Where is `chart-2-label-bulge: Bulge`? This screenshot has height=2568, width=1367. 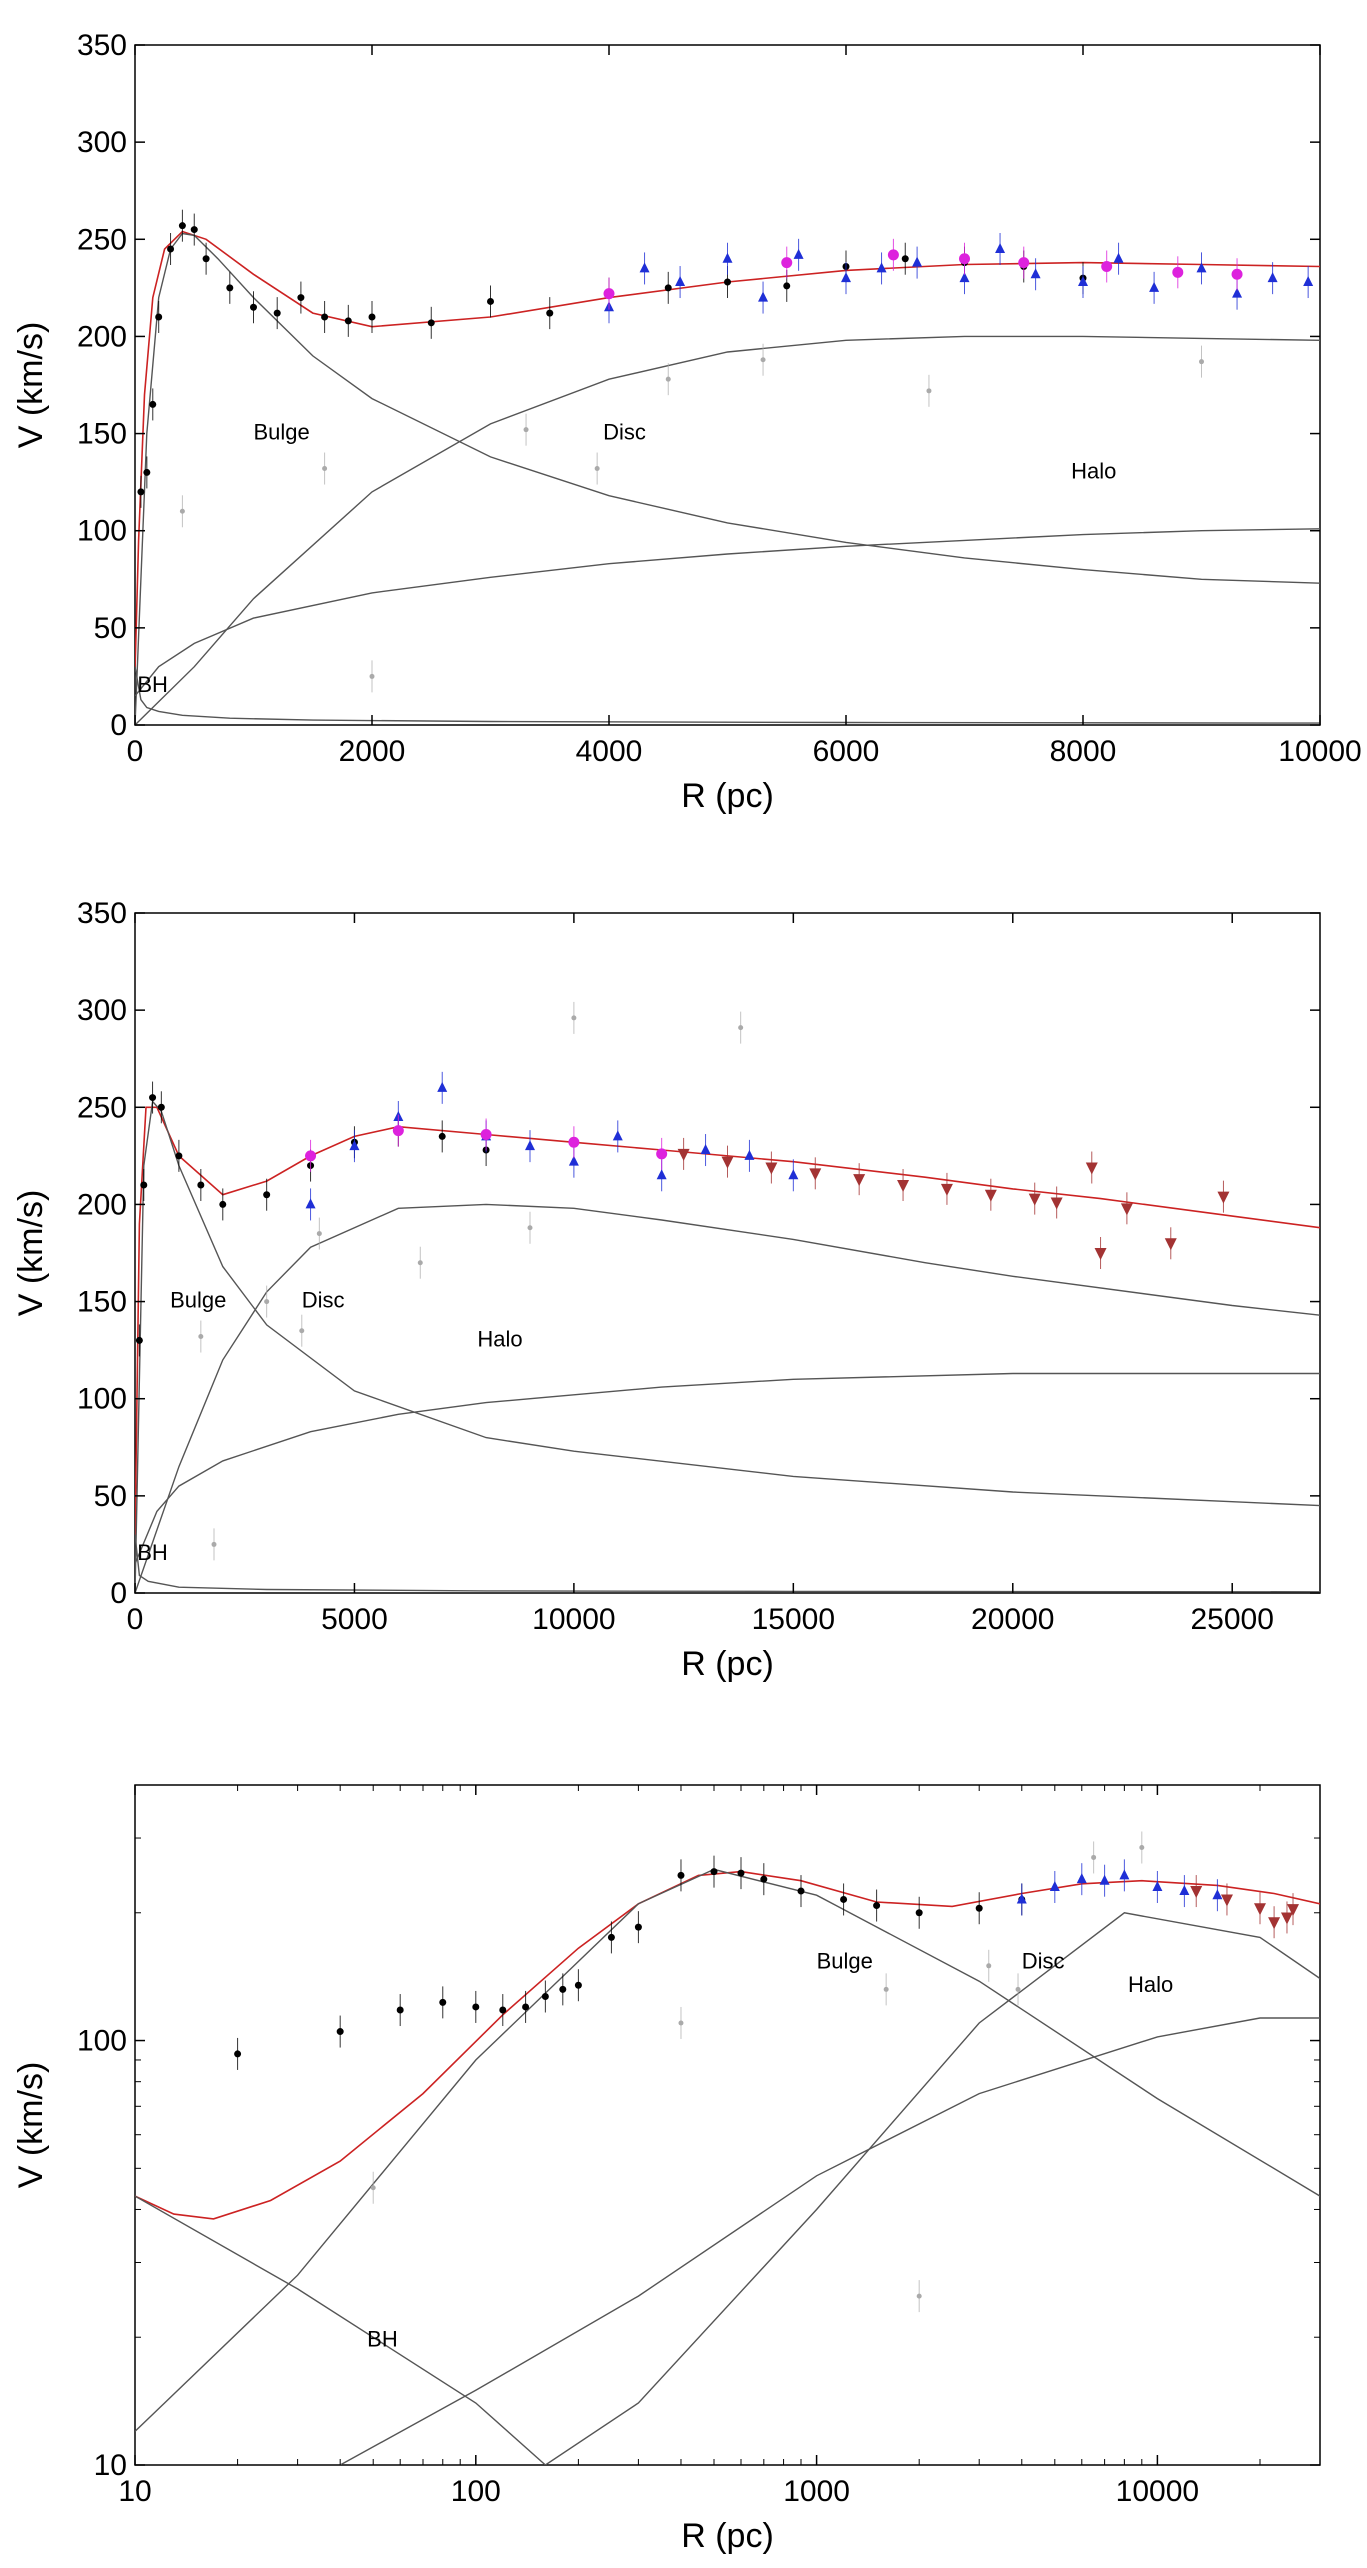
chart-2-label-bulge: Bulge is located at coordinates (845, 1960).